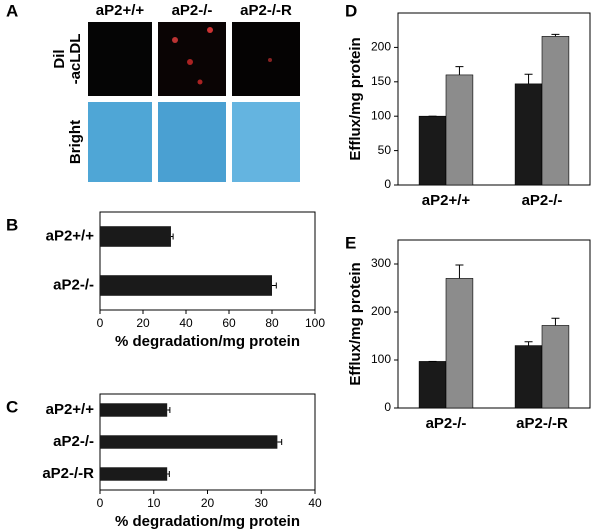  Describe the element at coordinates (381, 81) in the screenshot. I see `y-tick-label: 150` at that location.